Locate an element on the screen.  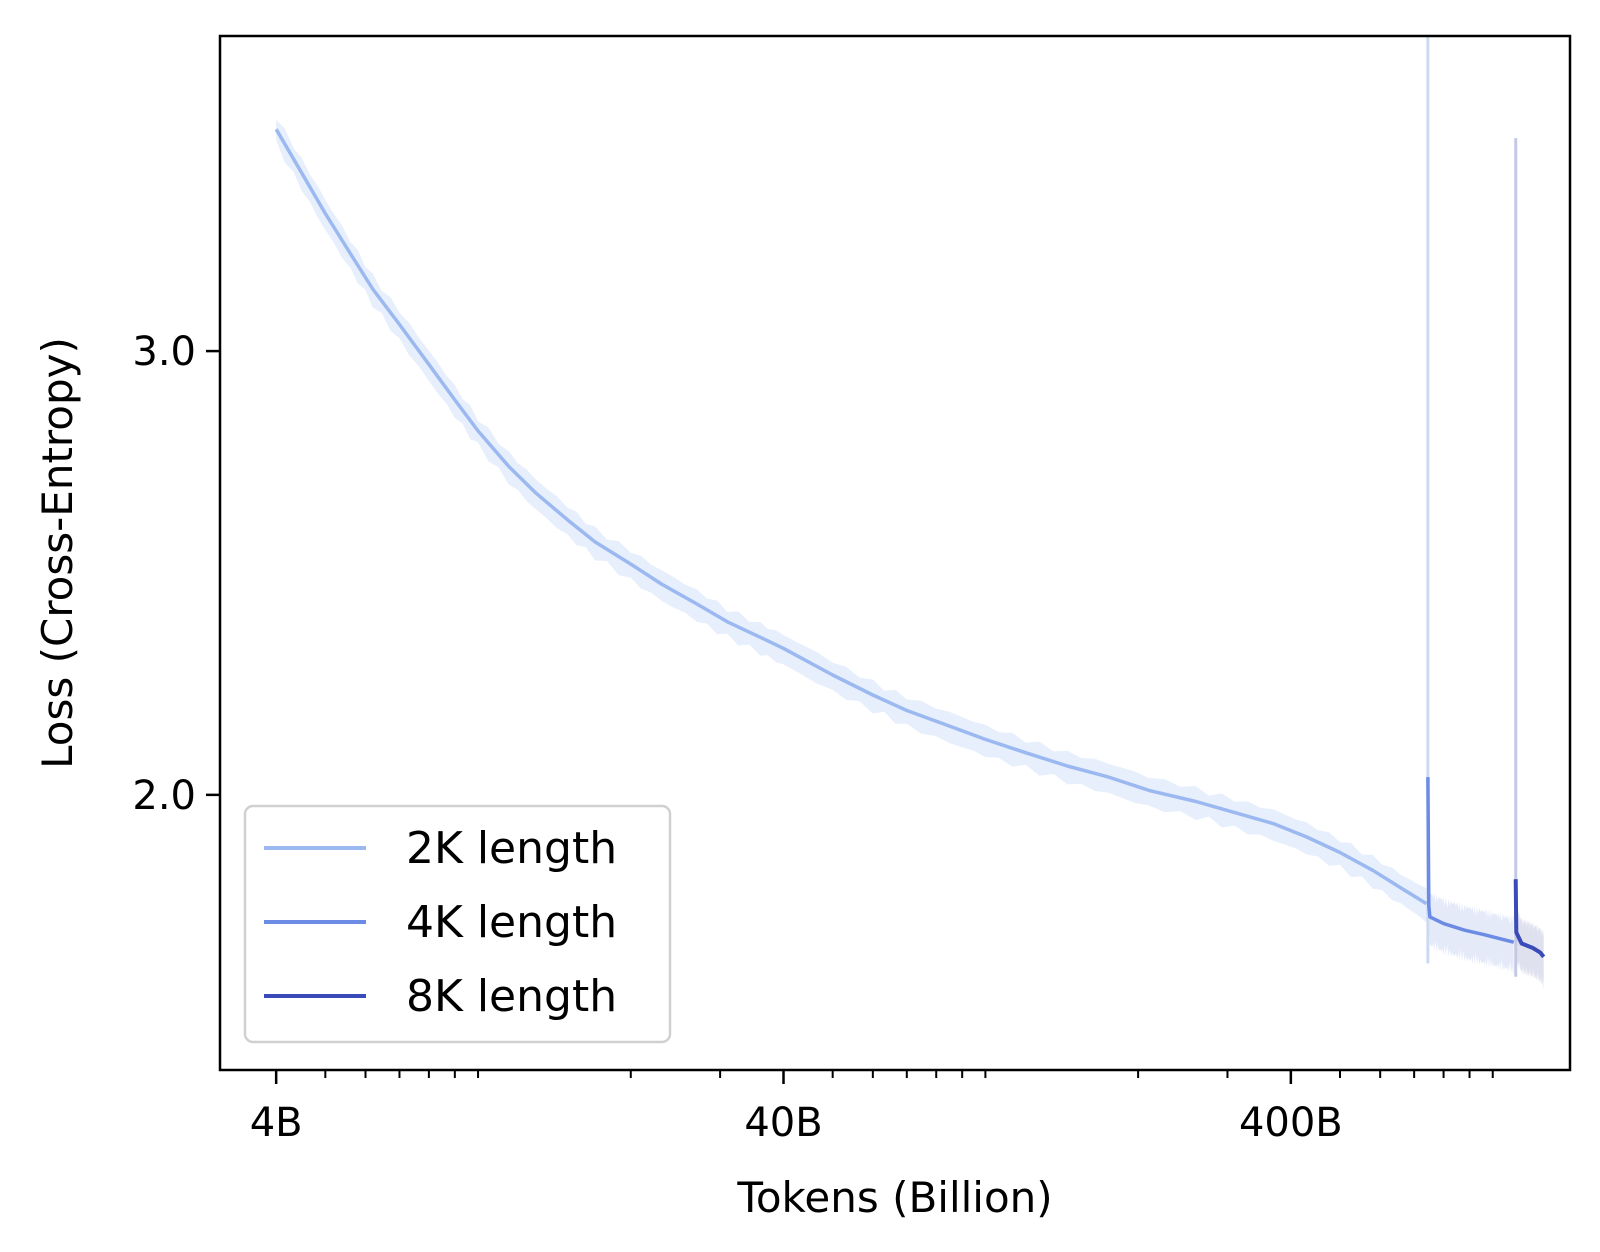
loss-spikes is located at coordinates (1472, 506).